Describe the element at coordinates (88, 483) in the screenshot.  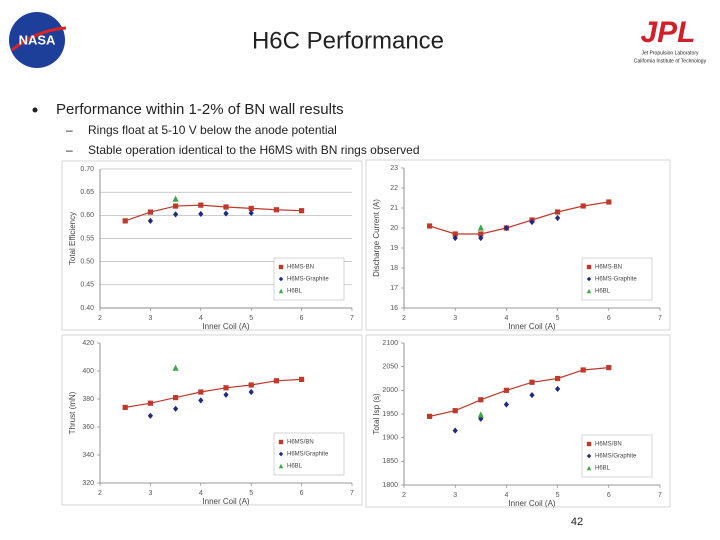
I see `y-tick-label: 320` at that location.